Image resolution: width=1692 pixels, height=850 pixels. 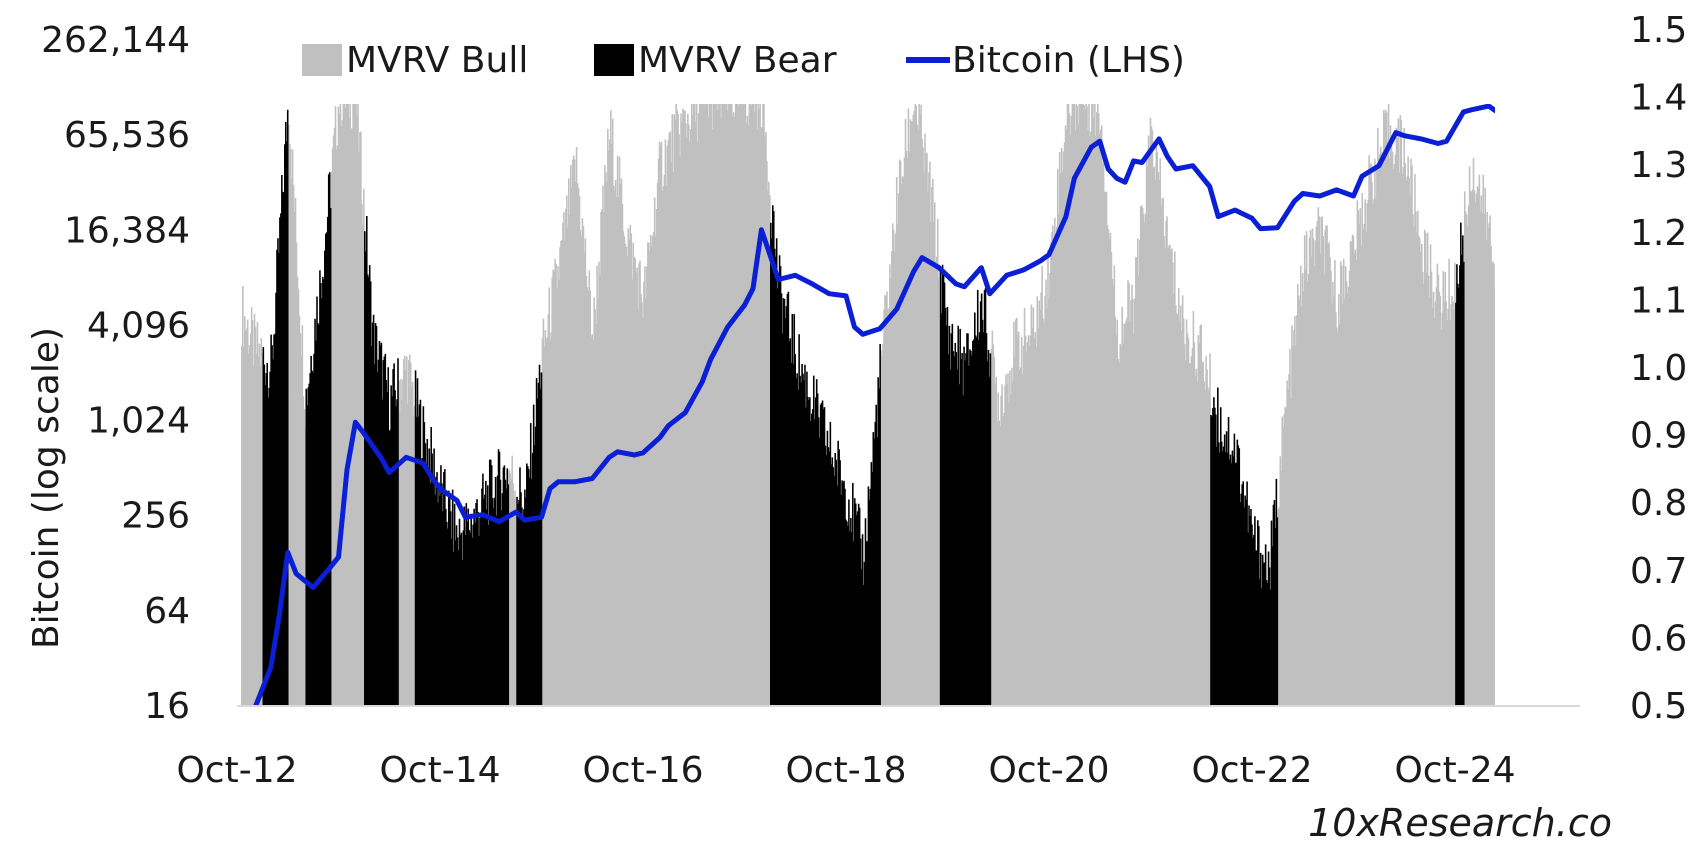 I want to click on y-axis-label-left: Bitcoin (log scale), so click(x=46, y=488).